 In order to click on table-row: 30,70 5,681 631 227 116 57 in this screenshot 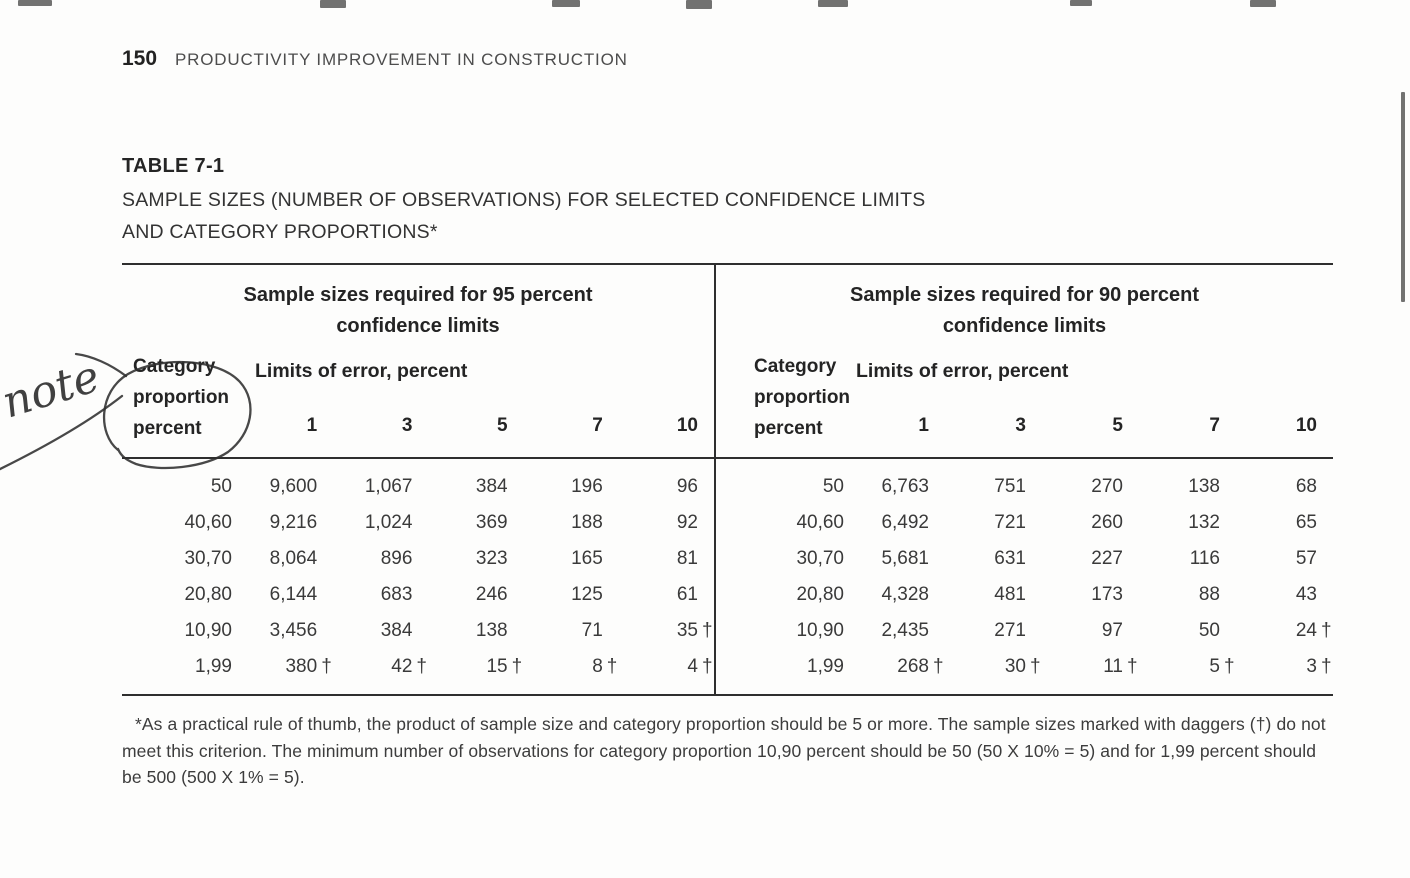, I will do `click(1024, 559)`.